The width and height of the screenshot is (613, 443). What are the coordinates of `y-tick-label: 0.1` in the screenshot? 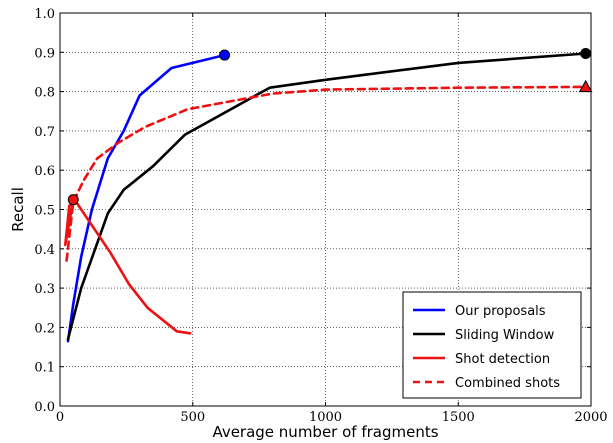 It's located at (44, 368).